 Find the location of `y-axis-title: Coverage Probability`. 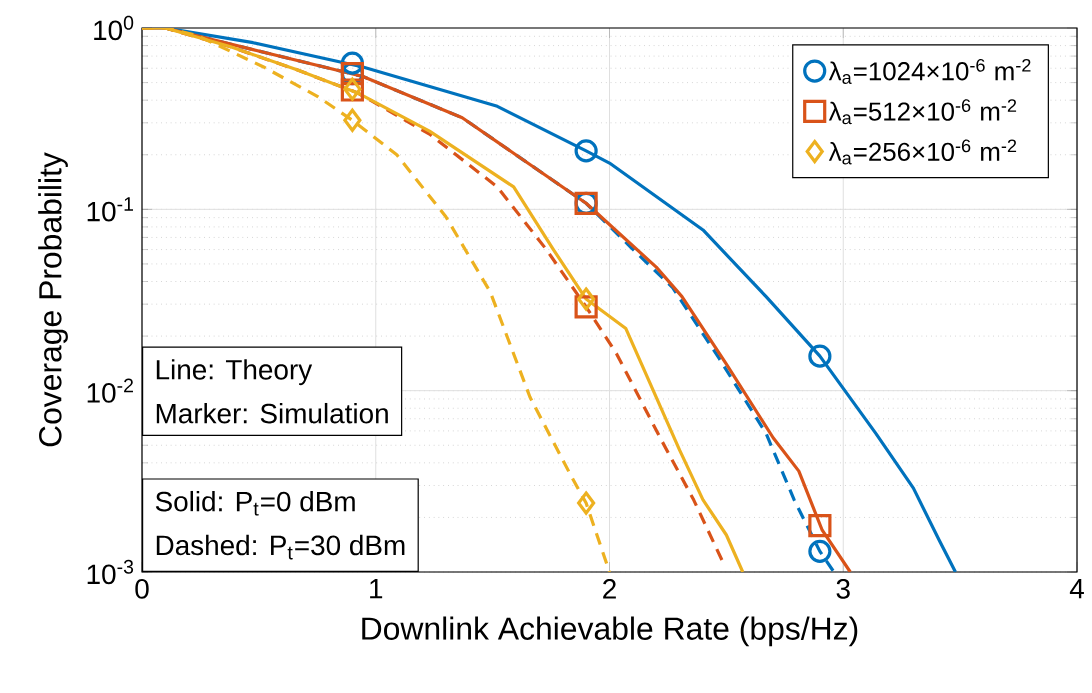

y-axis-title: Coverage Probability is located at coordinates (53, 299).